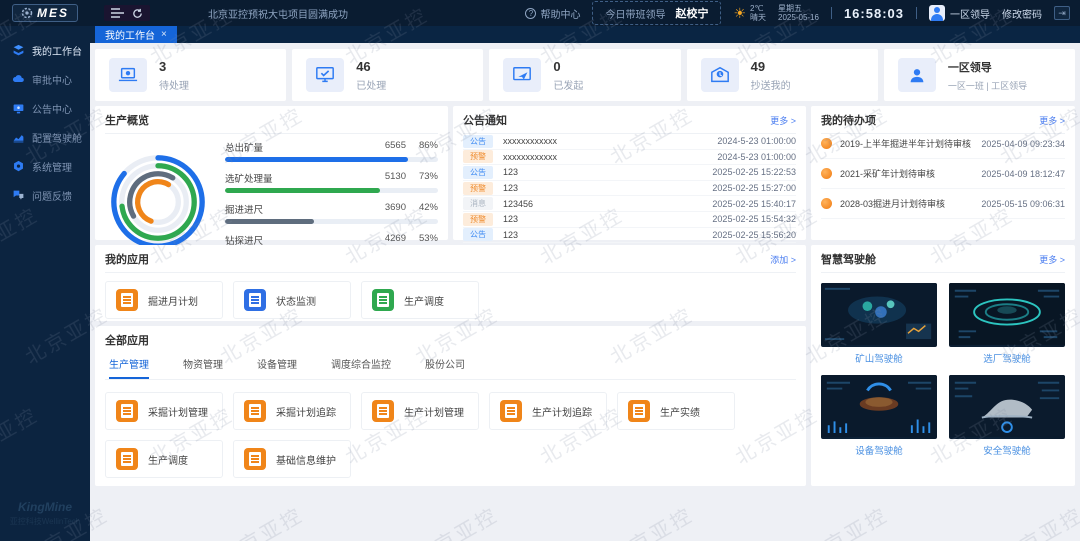 Image resolution: width=1080 pixels, height=541 pixels. Describe the element at coordinates (45, 513) in the screenshot. I see `brand-footer: KingMine 亚控科技WellinTech` at that location.